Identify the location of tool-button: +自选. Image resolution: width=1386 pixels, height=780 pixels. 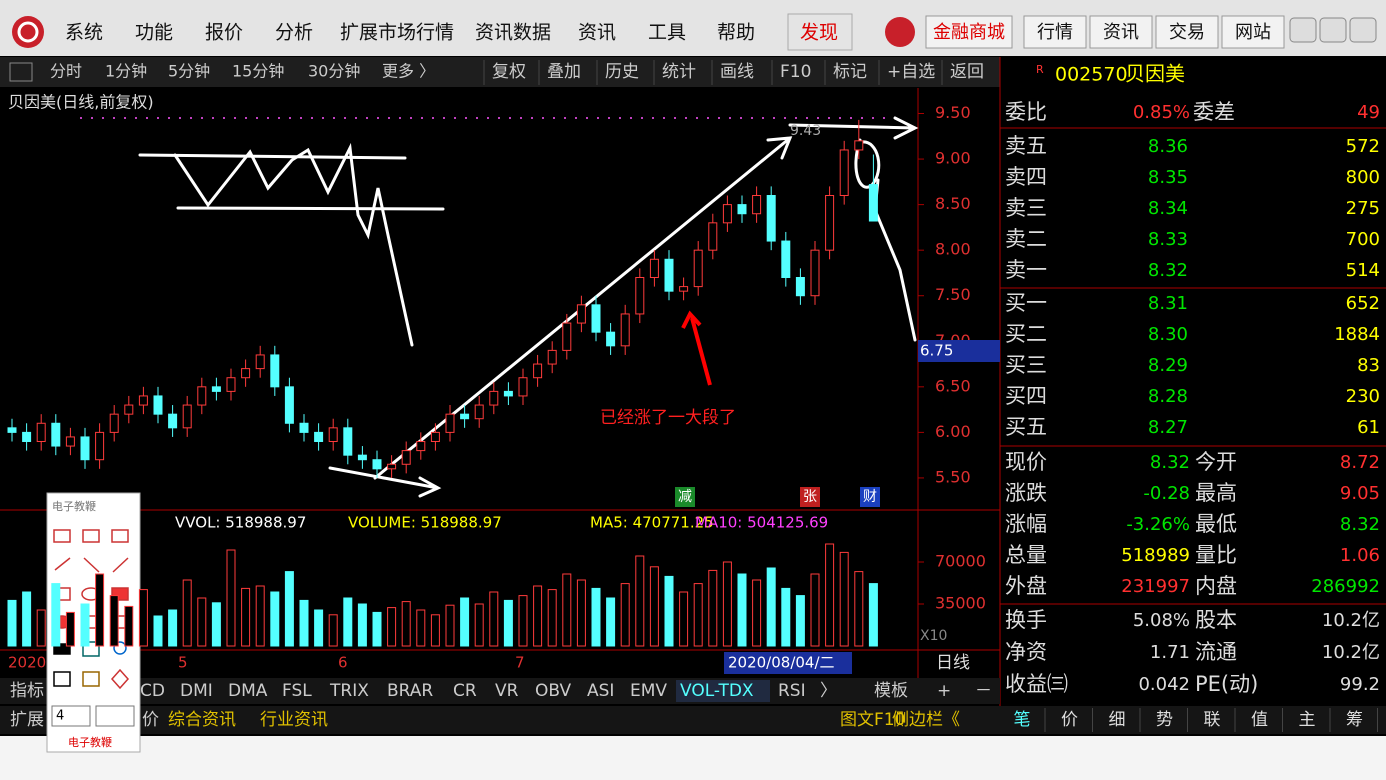
(911, 72).